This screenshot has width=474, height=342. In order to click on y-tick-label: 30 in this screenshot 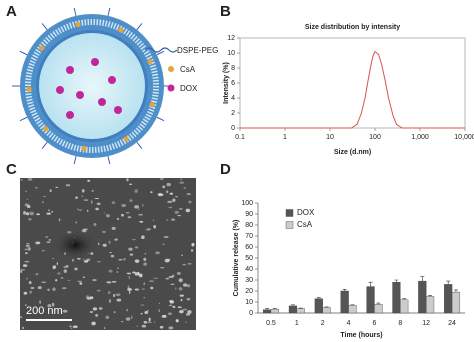, I will do `click(249, 280)`.